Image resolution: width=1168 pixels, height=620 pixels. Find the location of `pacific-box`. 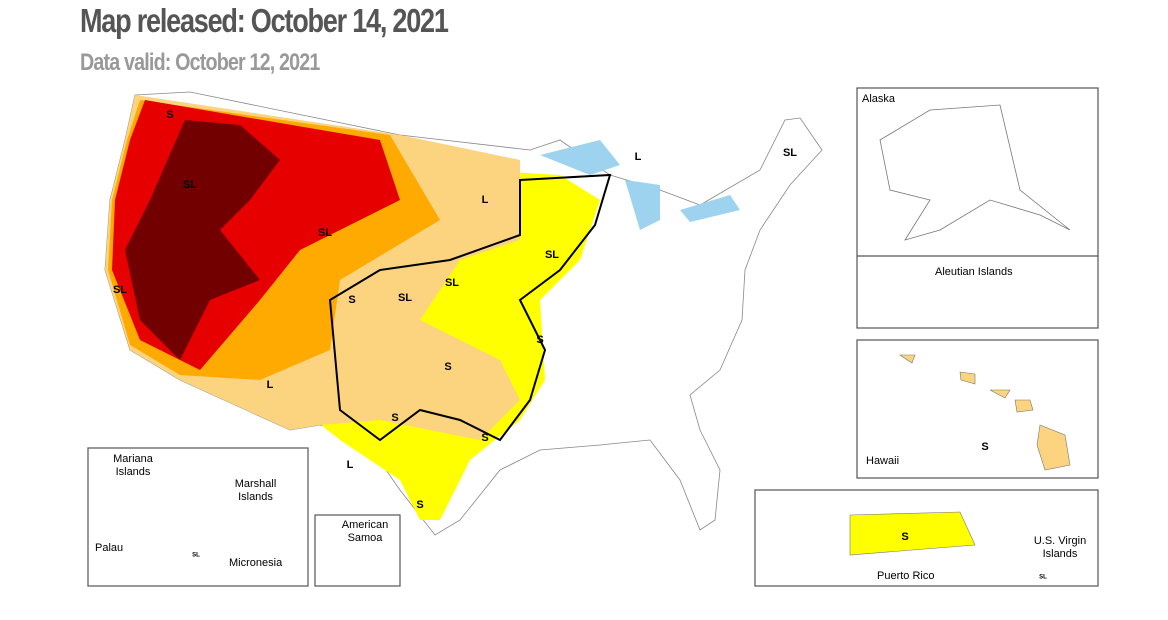

pacific-box is located at coordinates (198, 517).